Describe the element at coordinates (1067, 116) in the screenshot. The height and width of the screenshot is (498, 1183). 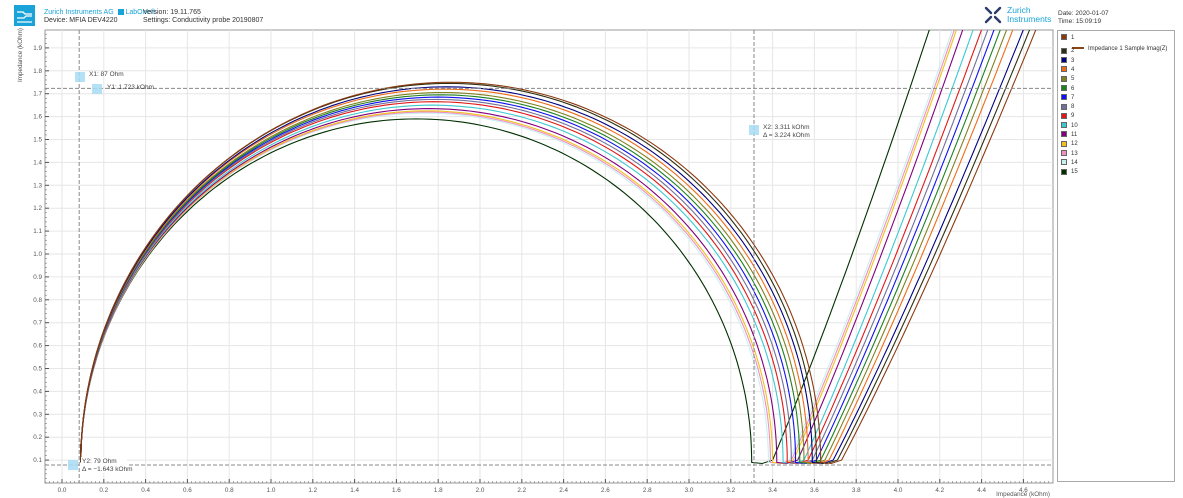
I see `legend-item-9: 9` at that location.